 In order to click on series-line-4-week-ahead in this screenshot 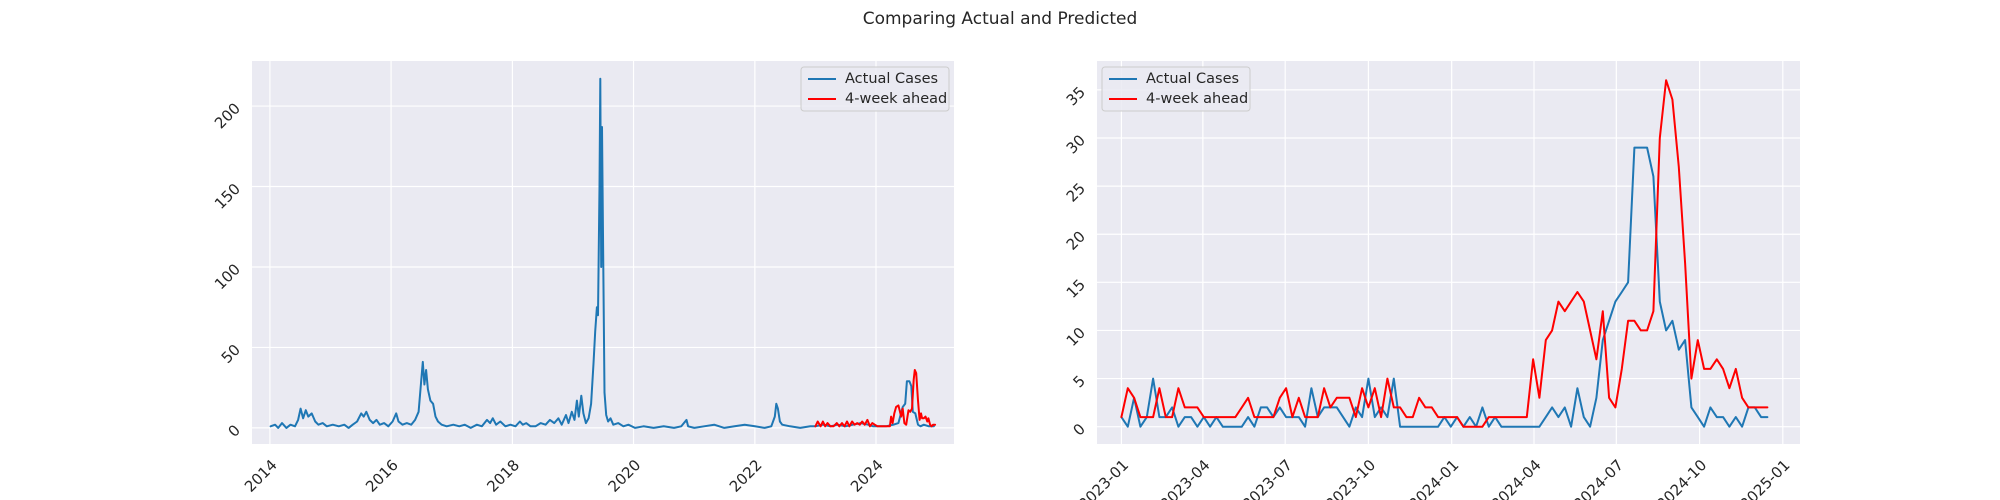, I will do `click(875, 398)`.